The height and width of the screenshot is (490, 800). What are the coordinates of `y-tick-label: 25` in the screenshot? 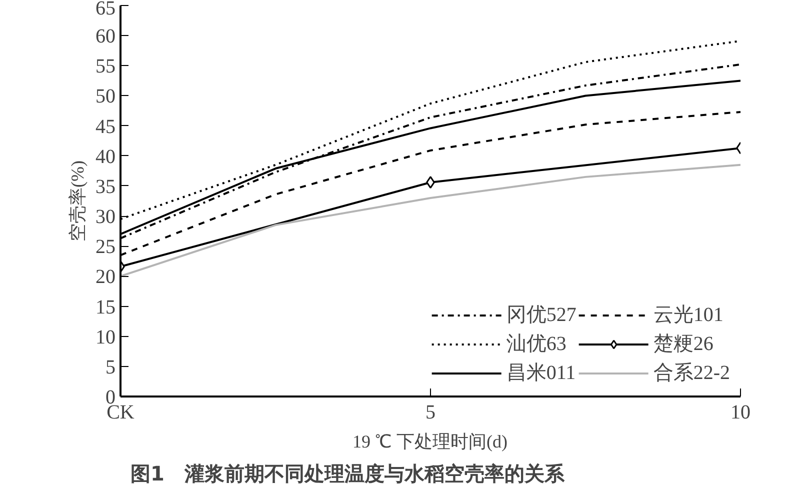 It's located at (106, 247).